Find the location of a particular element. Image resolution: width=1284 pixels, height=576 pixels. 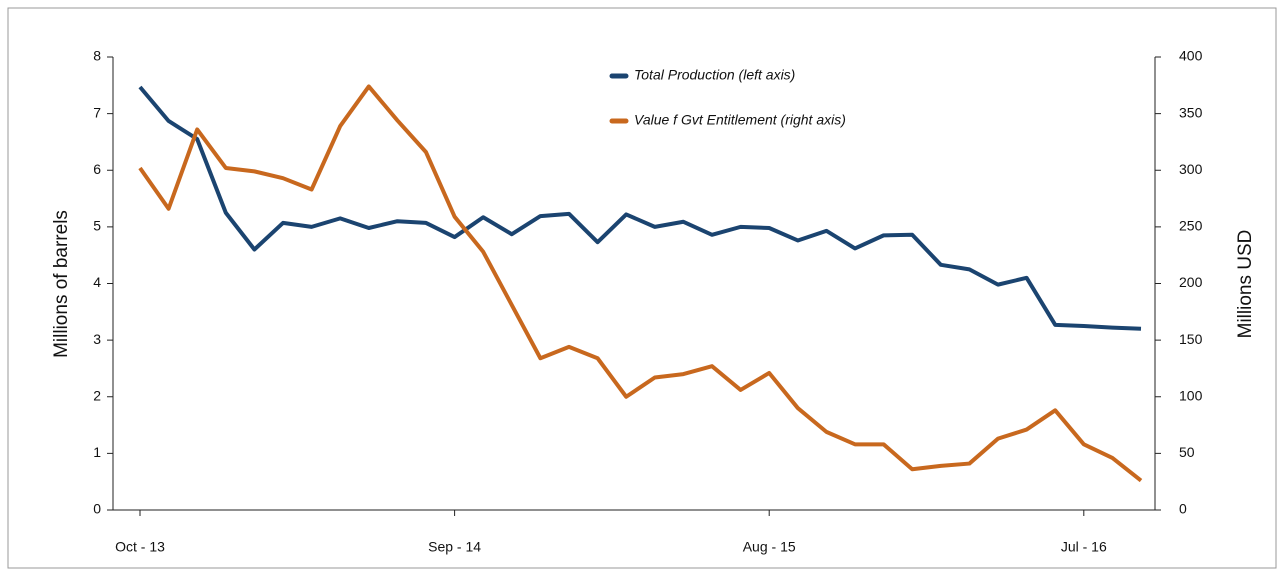

y-tick-label: 1 is located at coordinates (97, 452).